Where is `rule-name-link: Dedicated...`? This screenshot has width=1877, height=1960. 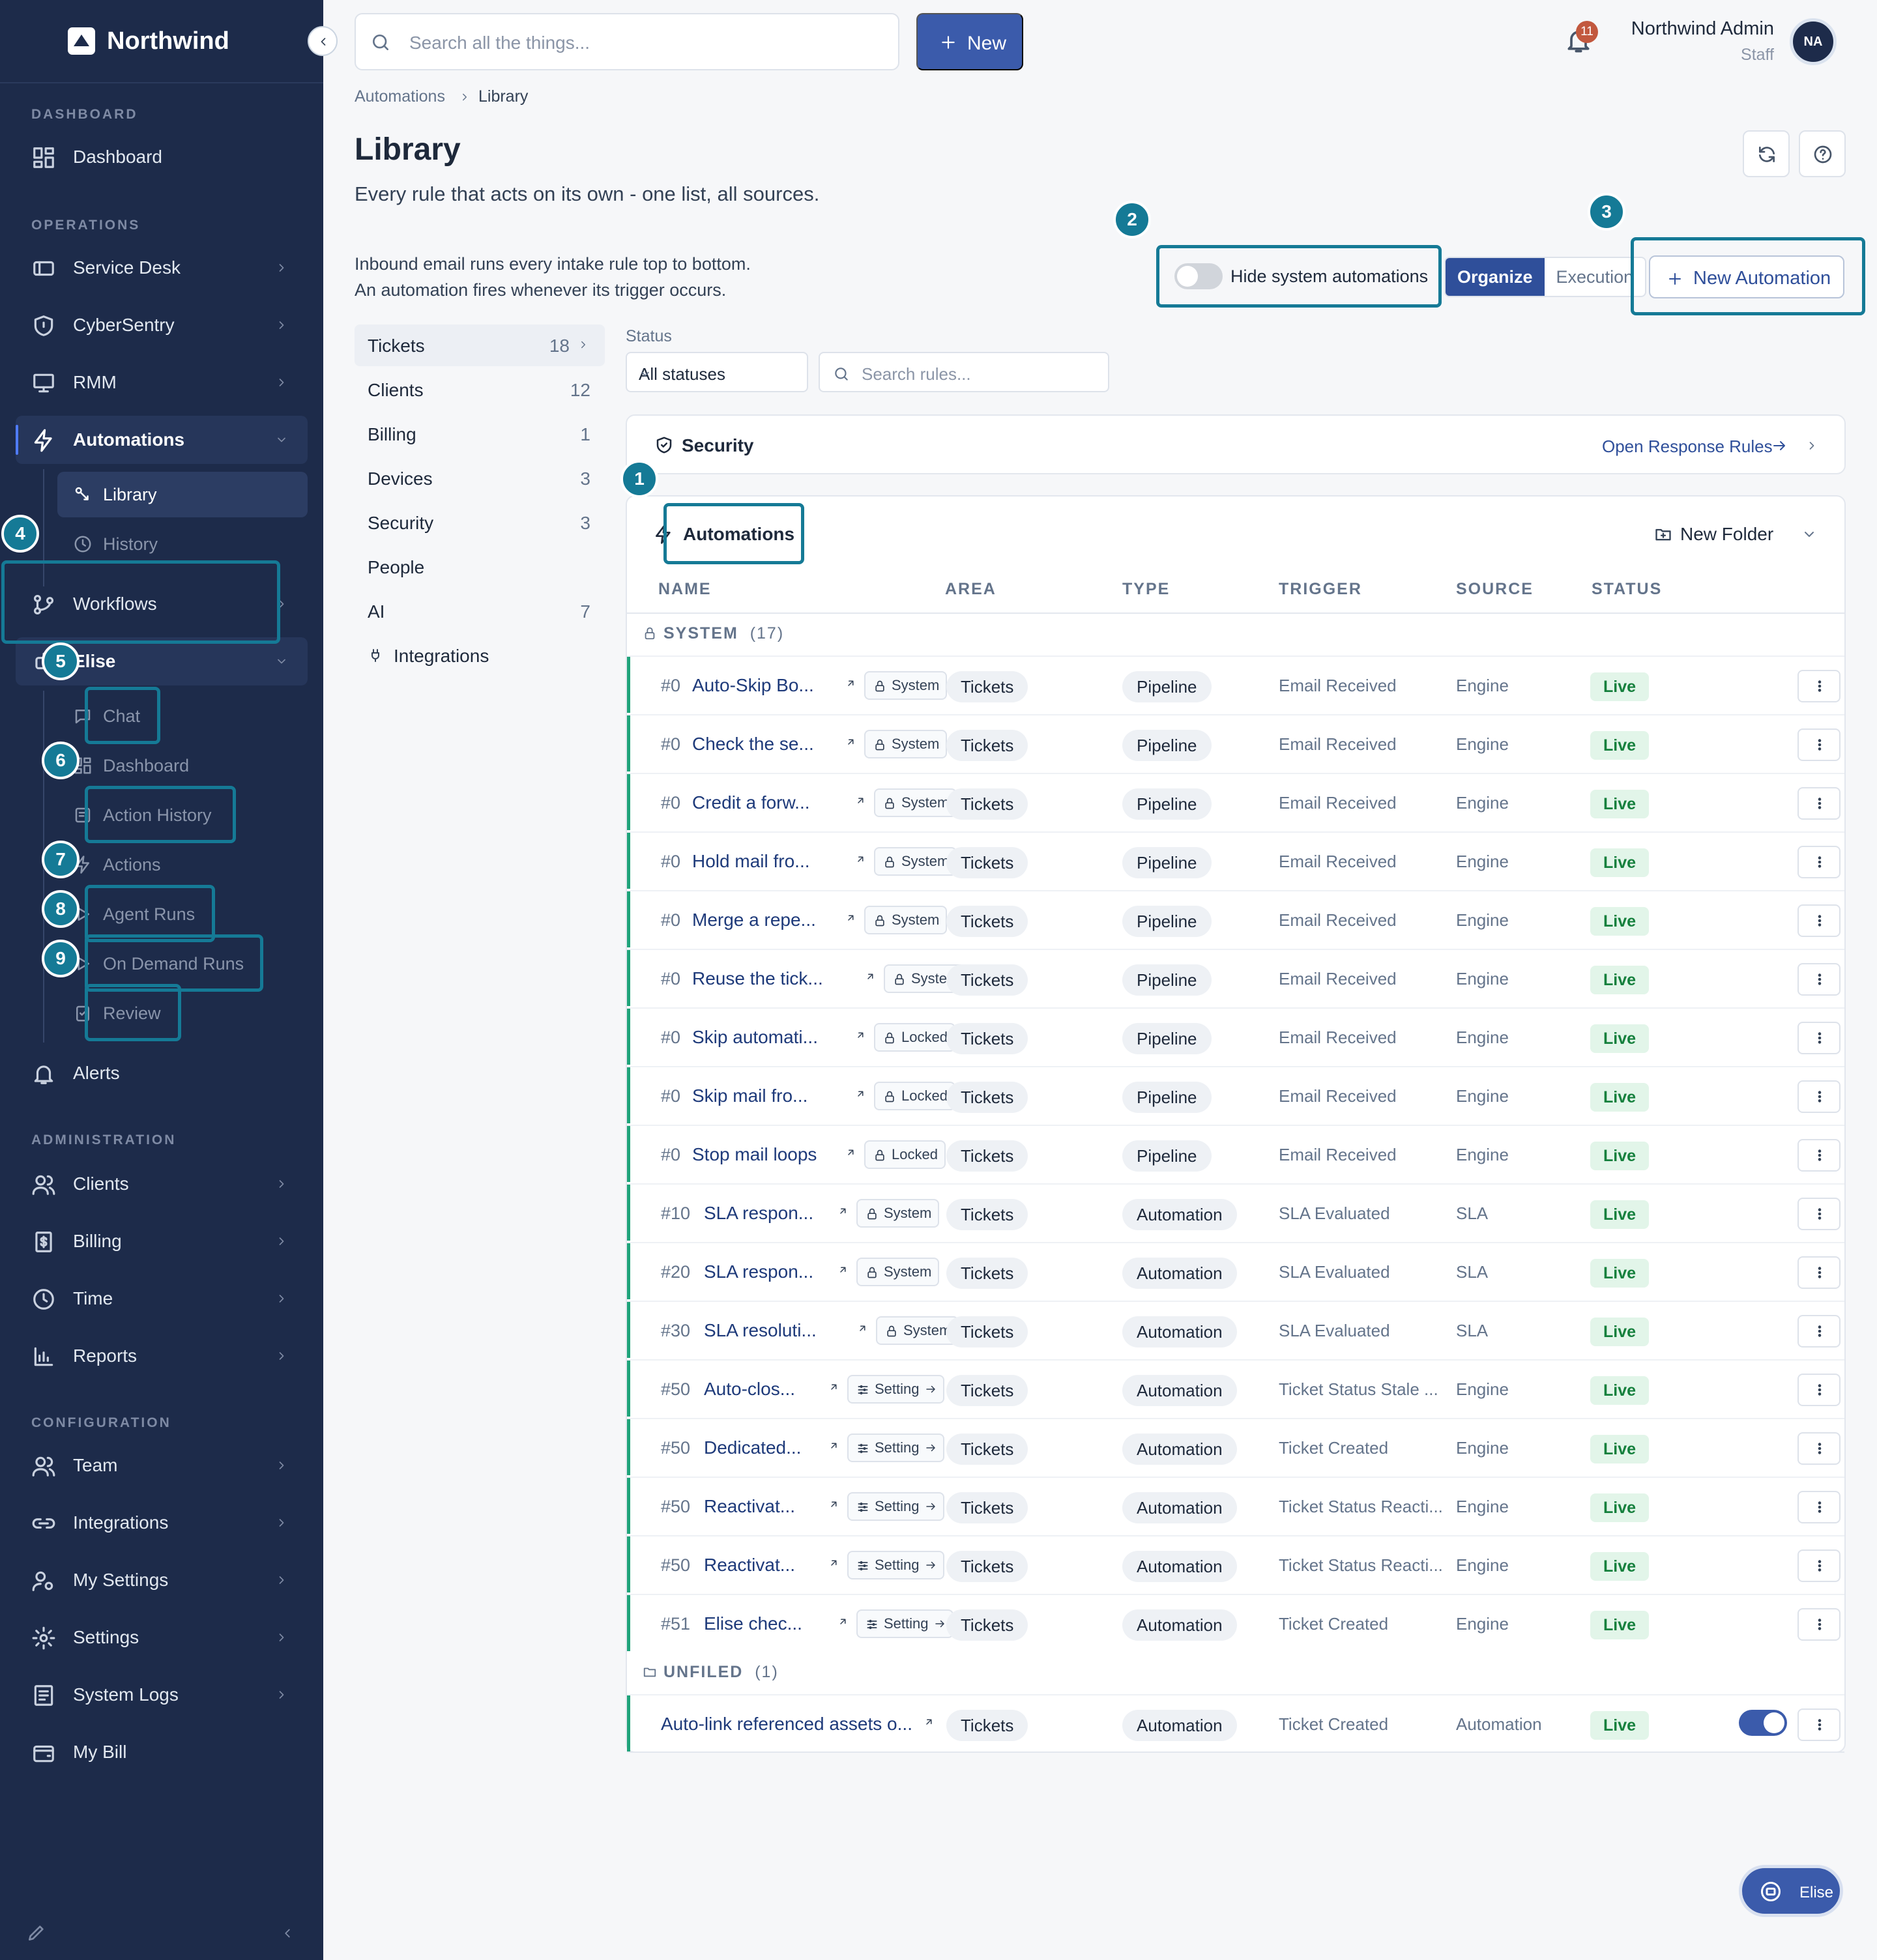
rule-name-link: Dedicated... is located at coordinates (753, 1447).